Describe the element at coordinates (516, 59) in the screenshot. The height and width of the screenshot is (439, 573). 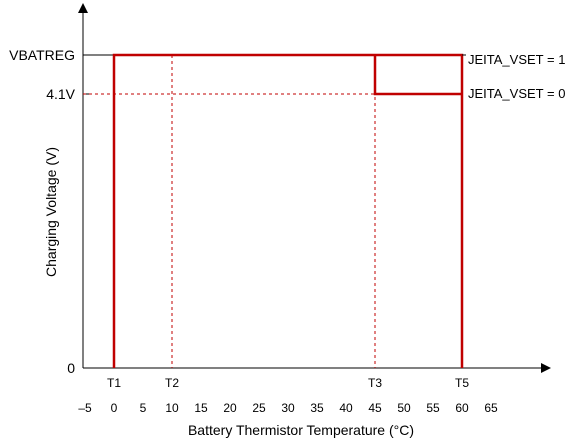
I see `legend-jeita-vset-1: JEITA_VSET = 1` at that location.